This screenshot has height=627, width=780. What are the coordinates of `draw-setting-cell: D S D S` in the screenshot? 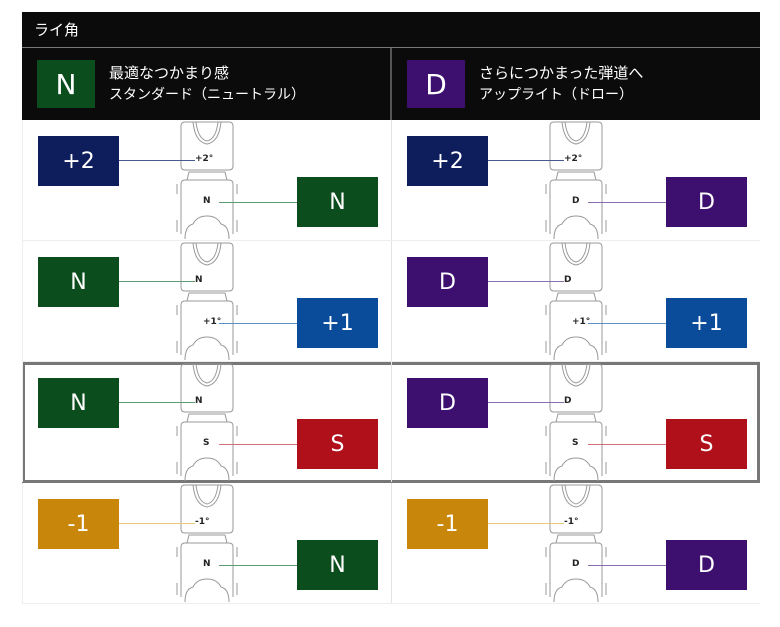 It's located at (575, 422).